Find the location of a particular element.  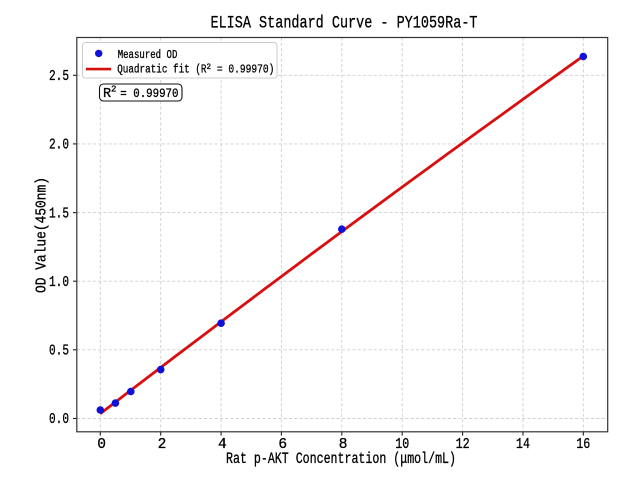

svg-text: 14 is located at coordinates (523, 445).